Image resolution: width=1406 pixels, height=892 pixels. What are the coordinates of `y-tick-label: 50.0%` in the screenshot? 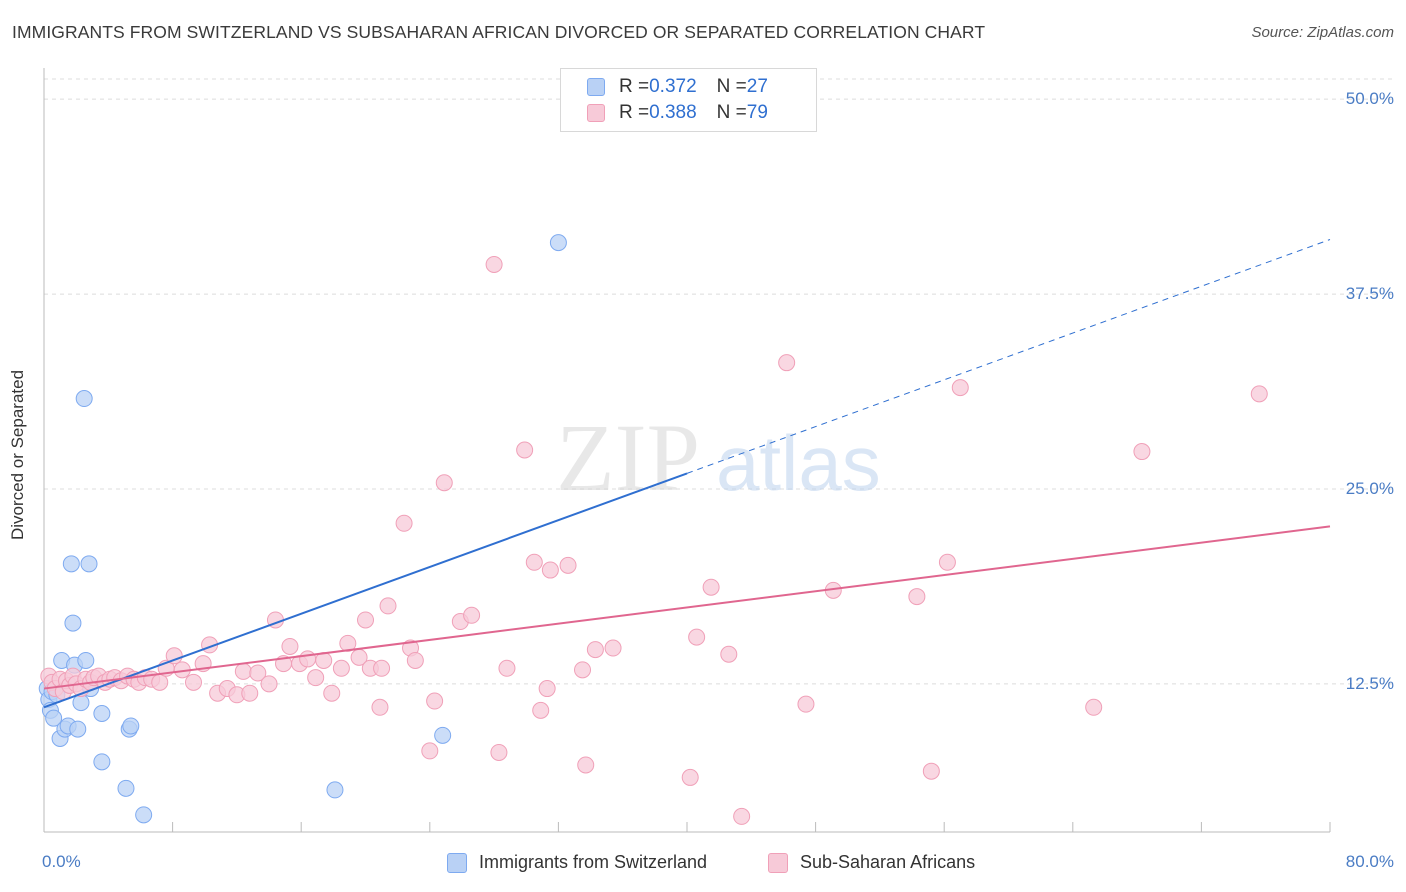 It's located at (1369, 99).